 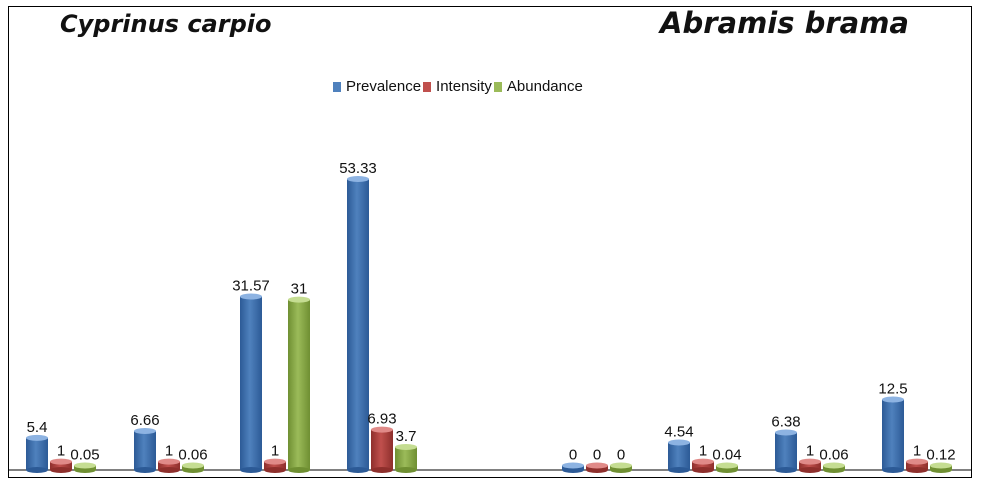 What do you see at coordinates (678, 431) in the screenshot?
I see `data-label-prevalence-6: 4.54` at bounding box center [678, 431].